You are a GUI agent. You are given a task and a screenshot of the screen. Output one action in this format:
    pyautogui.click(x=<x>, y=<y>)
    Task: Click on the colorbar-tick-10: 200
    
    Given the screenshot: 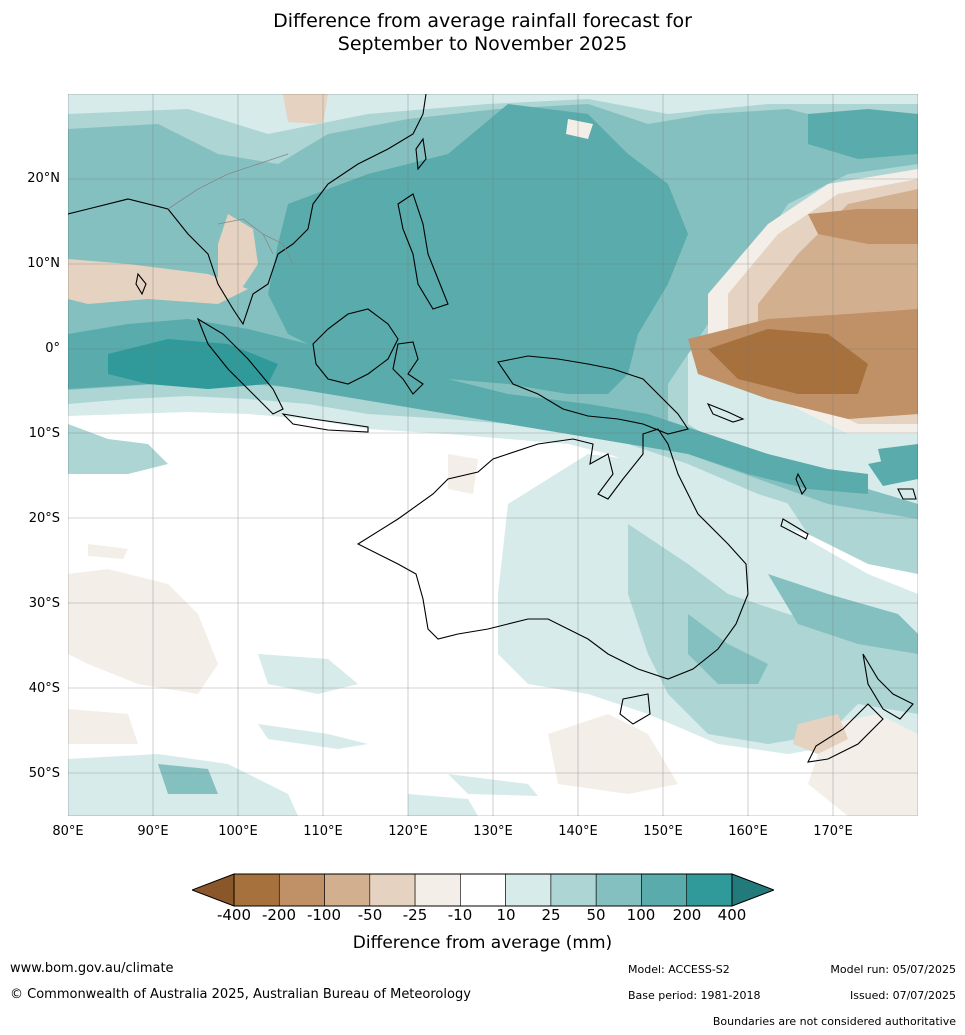 What is the action you would take?
    pyautogui.click(x=687, y=915)
    